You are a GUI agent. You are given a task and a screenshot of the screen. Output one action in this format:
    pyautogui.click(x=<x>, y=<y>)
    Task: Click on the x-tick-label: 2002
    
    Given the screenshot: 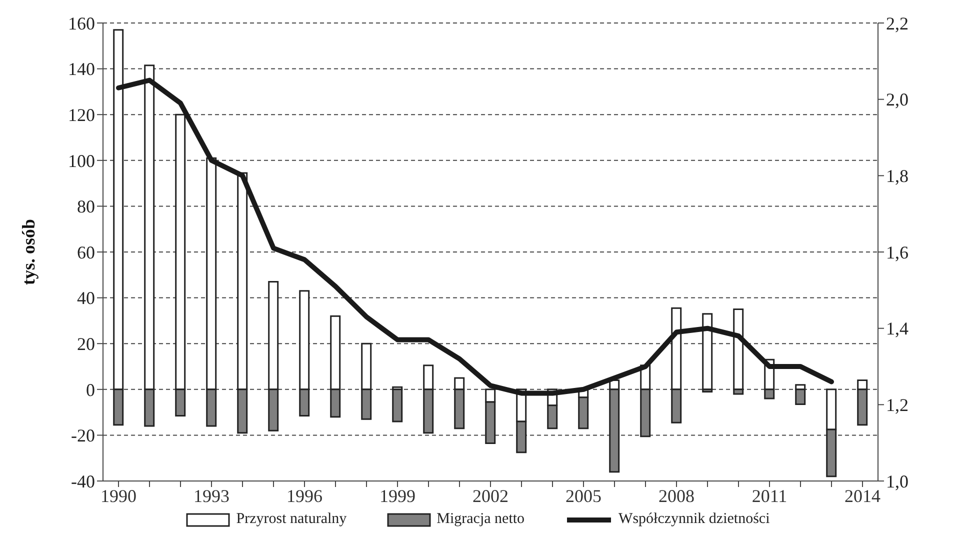 What is the action you would take?
    pyautogui.click(x=490, y=496)
    